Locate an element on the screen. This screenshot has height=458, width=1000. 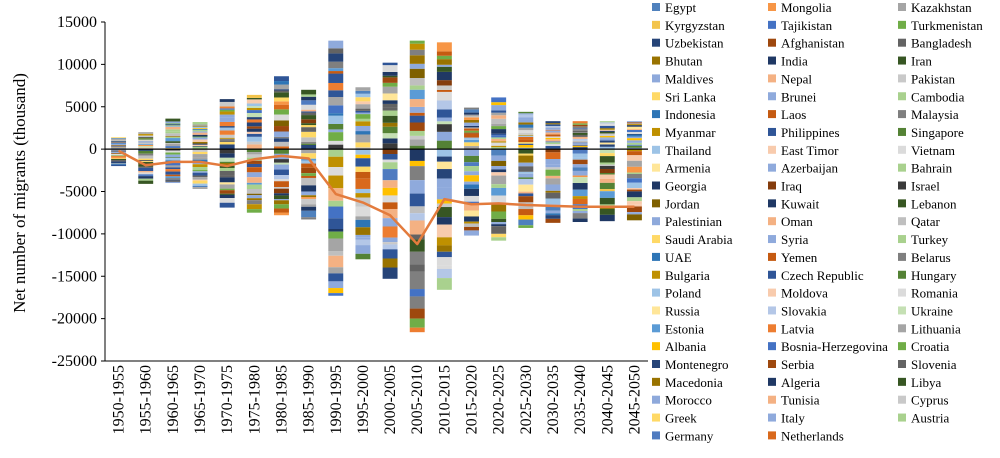
legend-label: Tunisia is located at coordinates (800, 400).